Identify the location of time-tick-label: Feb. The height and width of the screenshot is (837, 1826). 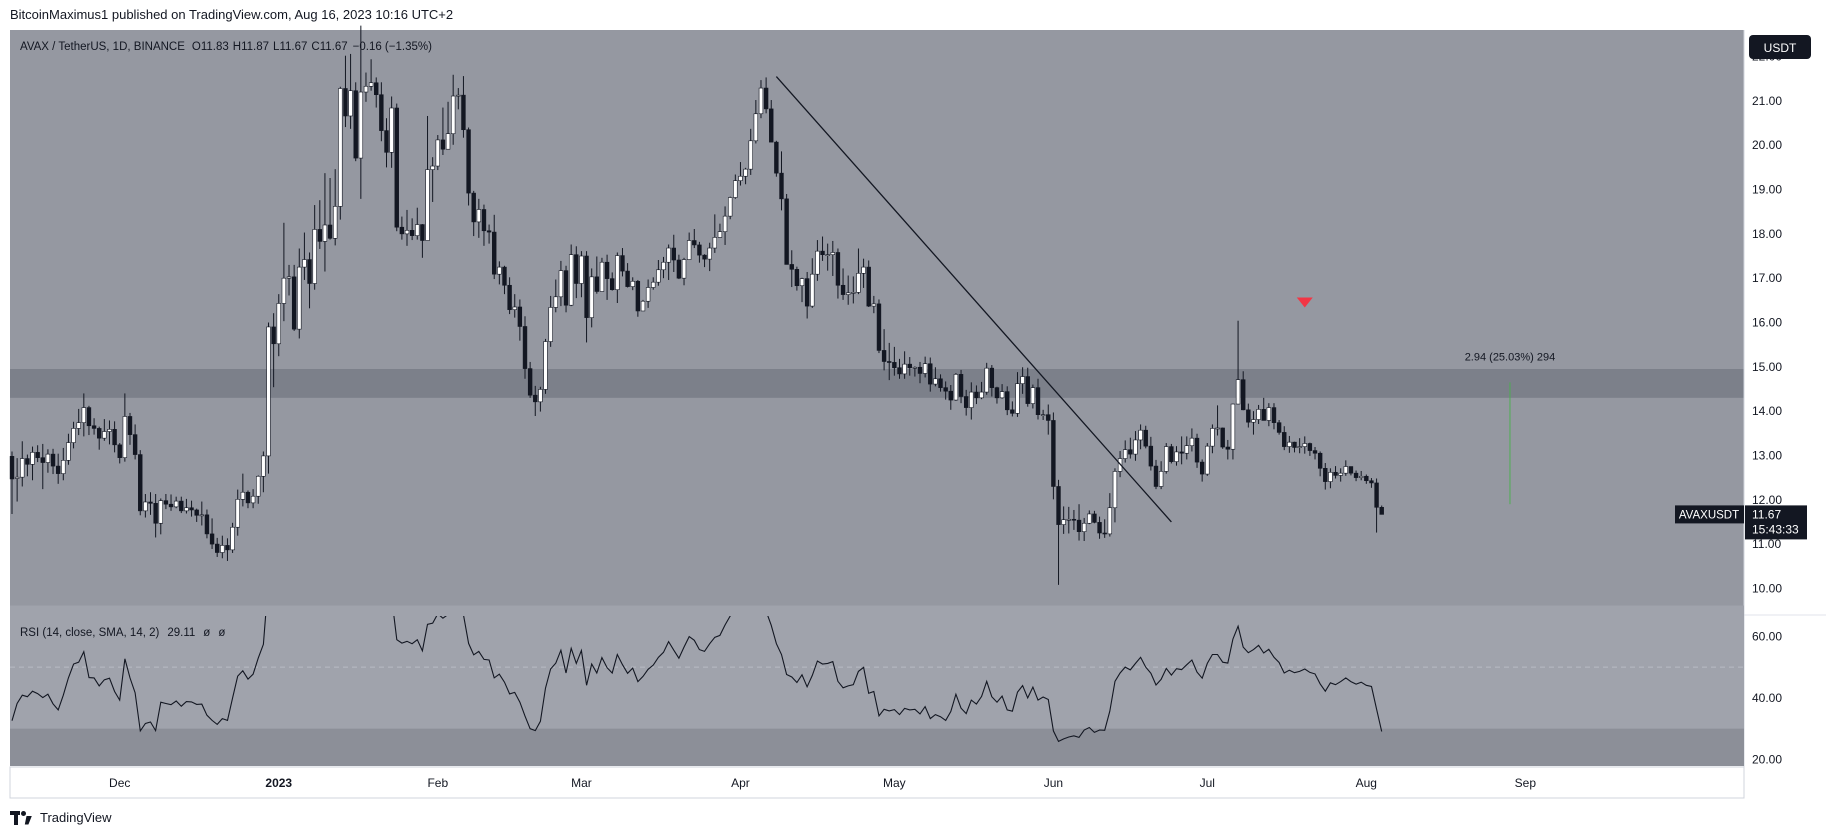
(437, 783).